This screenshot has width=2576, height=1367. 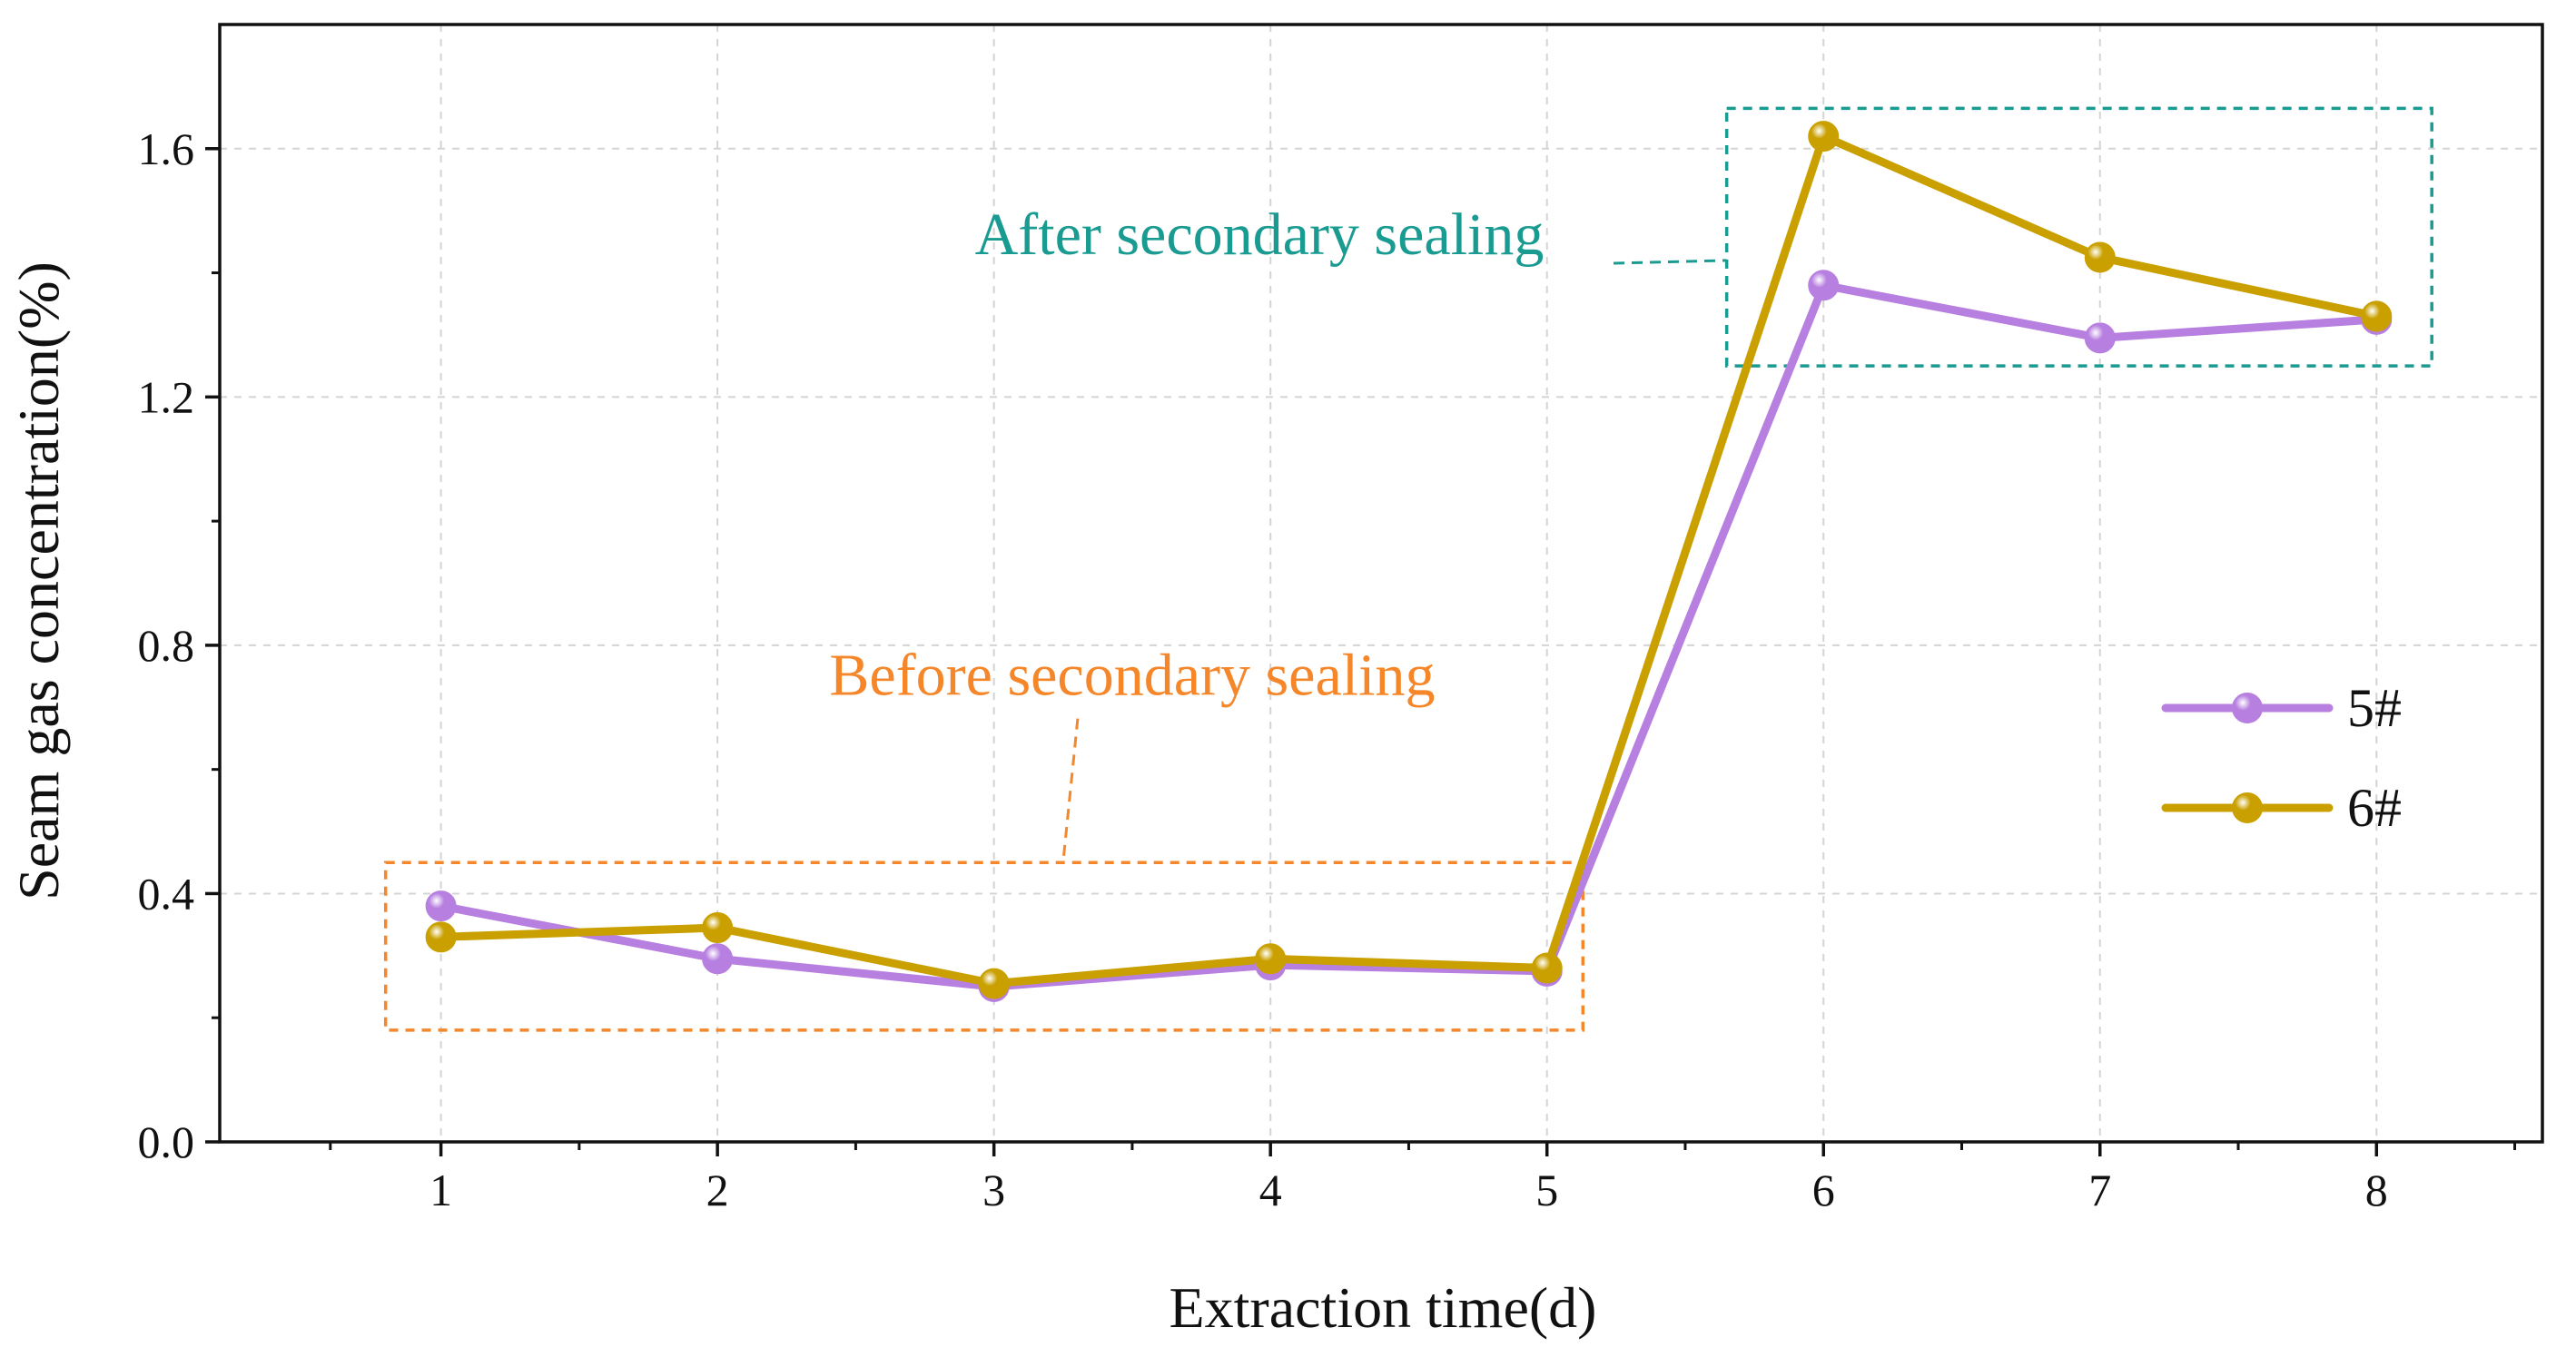 What do you see at coordinates (2376, 1190) in the screenshot?
I see `x-tick-label: 8` at bounding box center [2376, 1190].